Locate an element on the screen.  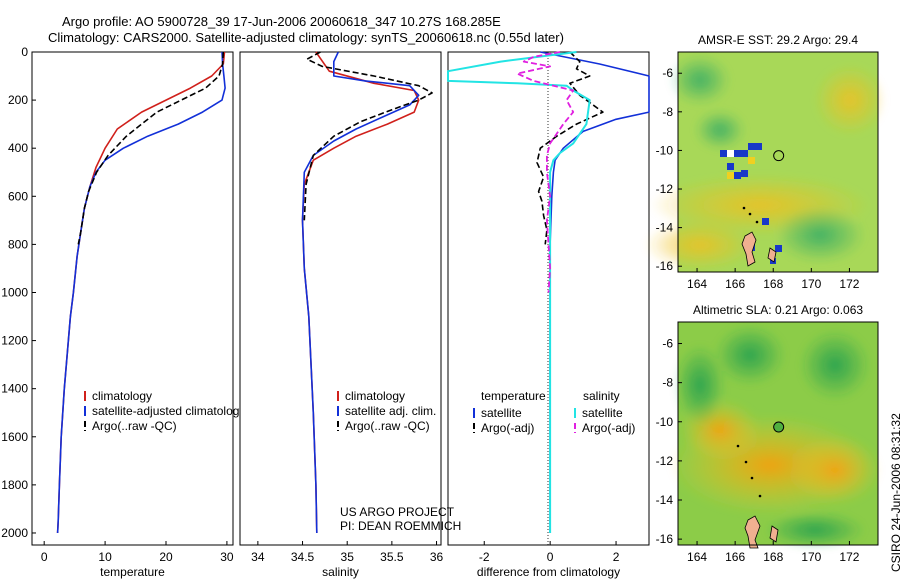
sla-map-frame is located at coordinates (778, 433).